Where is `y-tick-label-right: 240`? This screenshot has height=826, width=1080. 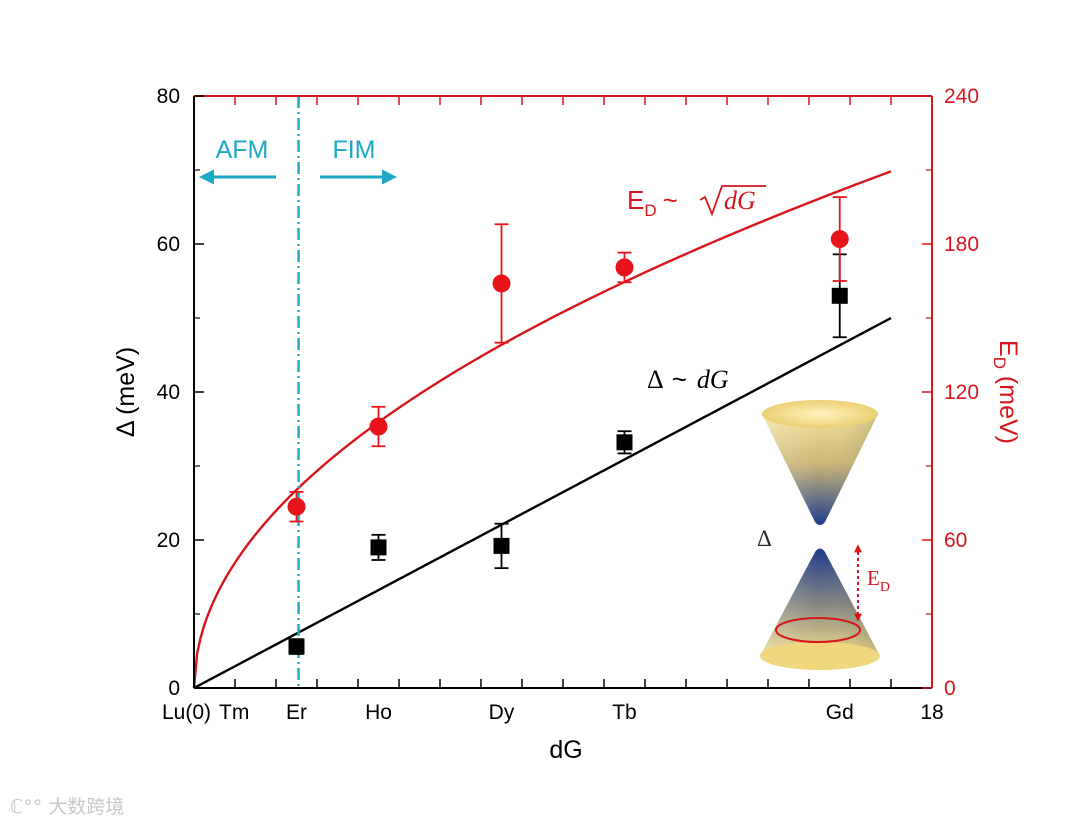
y-tick-label-right: 240 is located at coordinates (961, 96).